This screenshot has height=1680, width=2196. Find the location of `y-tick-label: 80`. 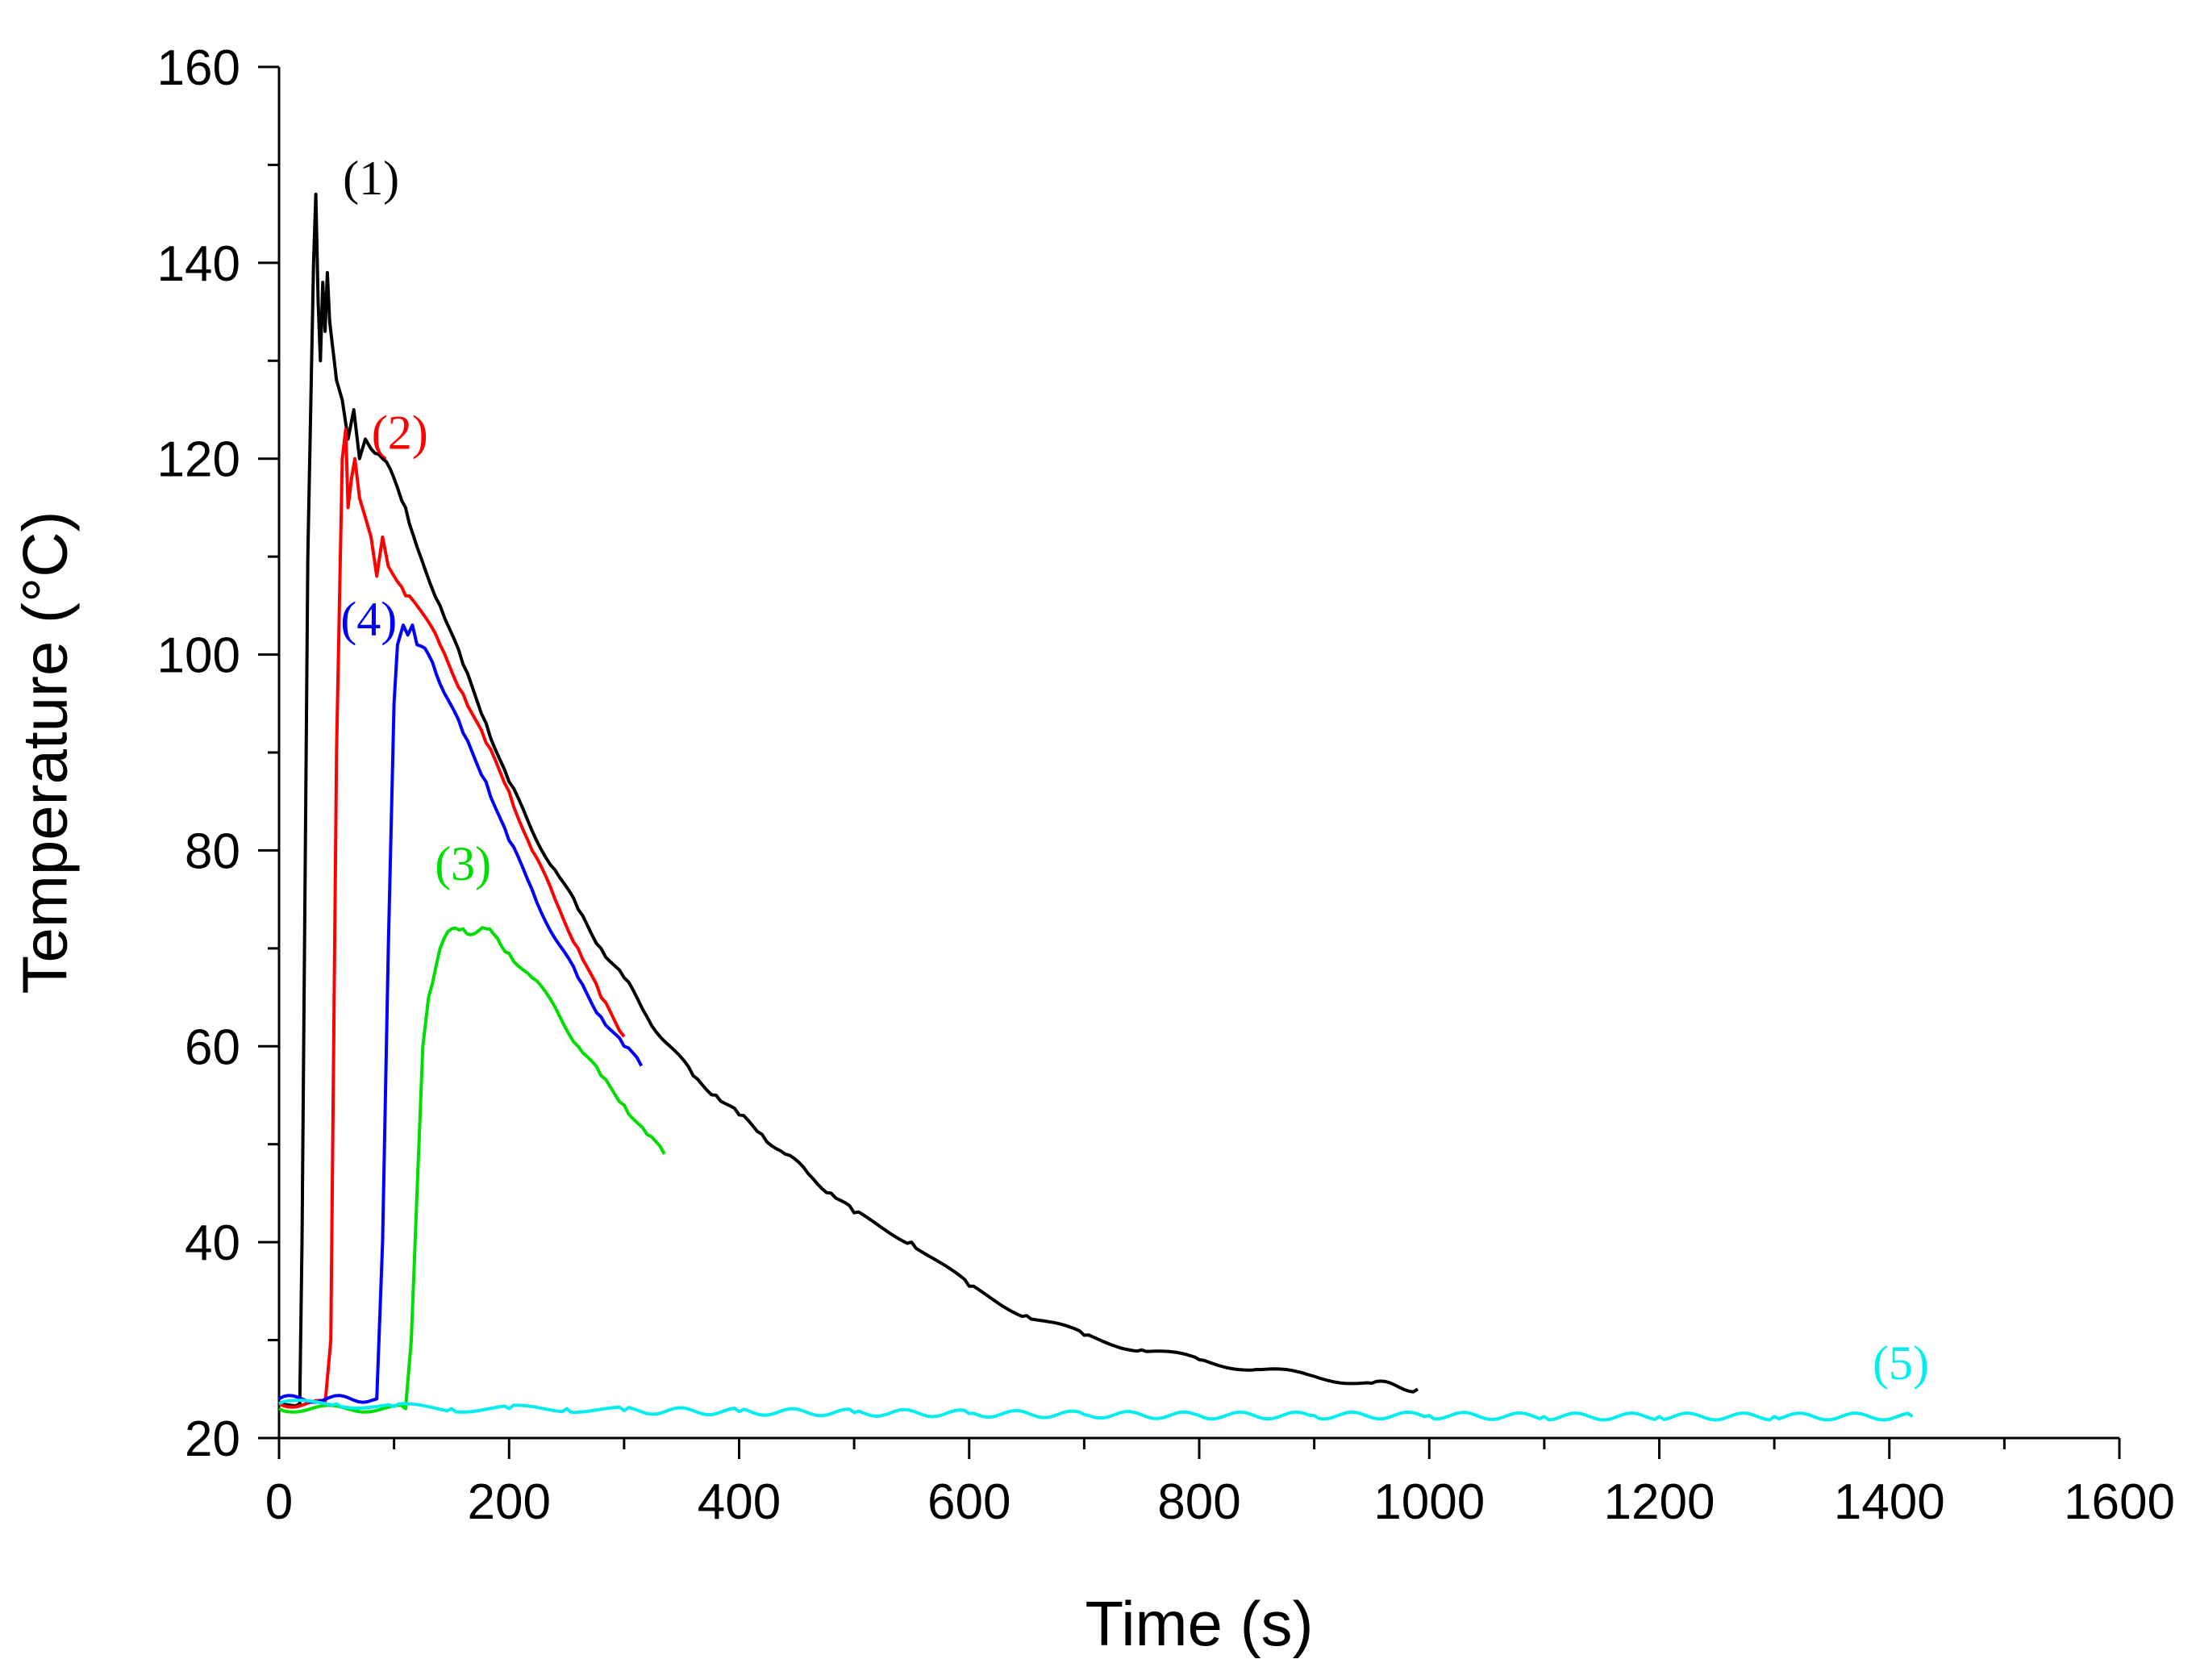

y-tick-label: 80 is located at coordinates (212, 851).